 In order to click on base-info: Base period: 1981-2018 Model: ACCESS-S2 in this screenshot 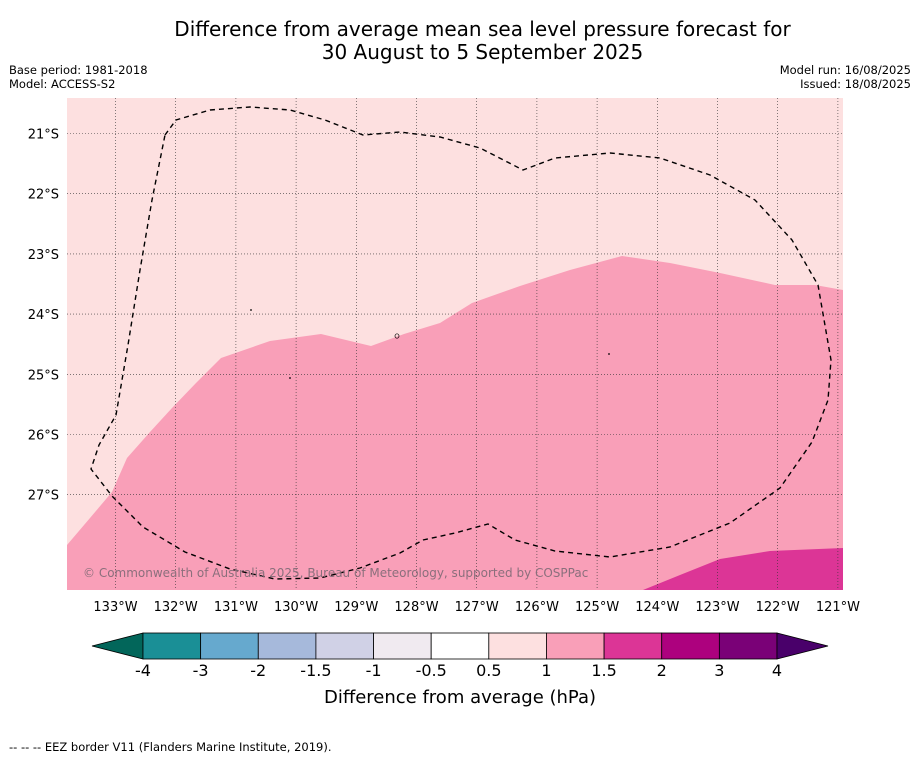, I will do `click(78, 77)`.